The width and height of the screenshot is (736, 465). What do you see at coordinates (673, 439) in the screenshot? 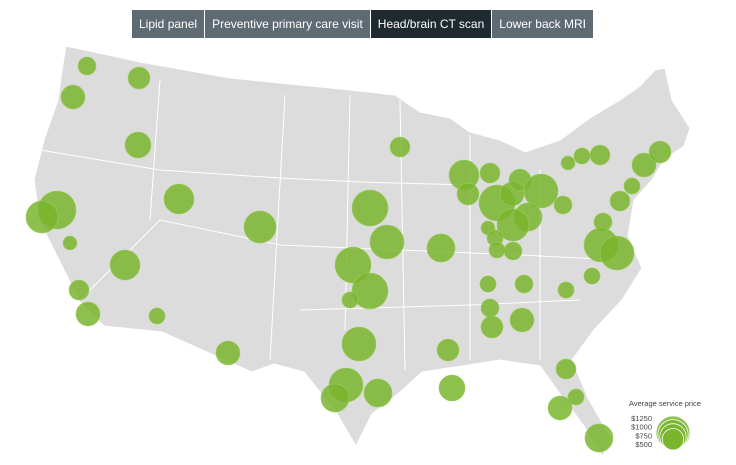
I see `legend-circle` at bounding box center [673, 439].